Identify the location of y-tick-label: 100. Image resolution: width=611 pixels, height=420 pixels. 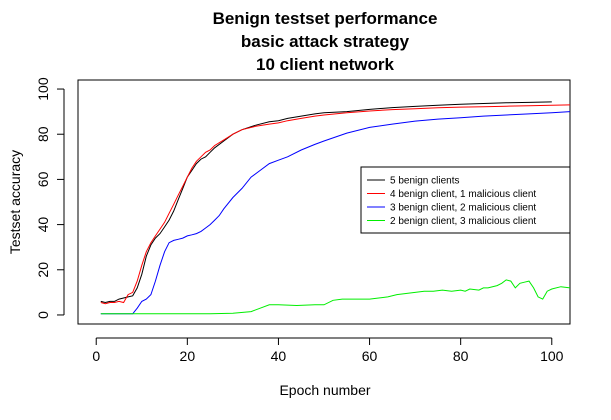
(43, 89).